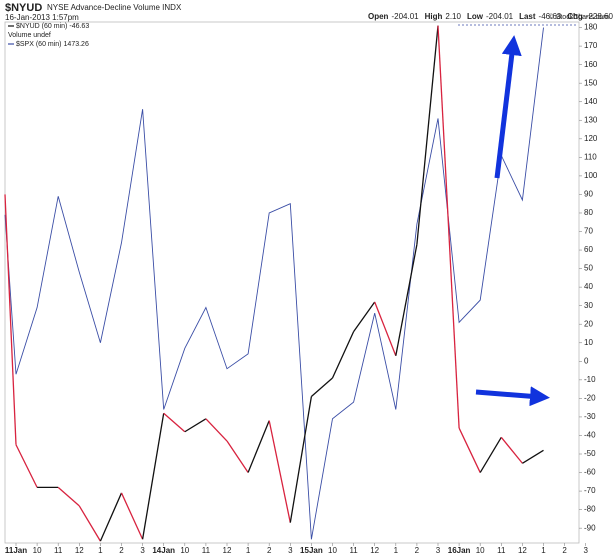  I want to click on y-tick-label: -90, so click(590, 527).